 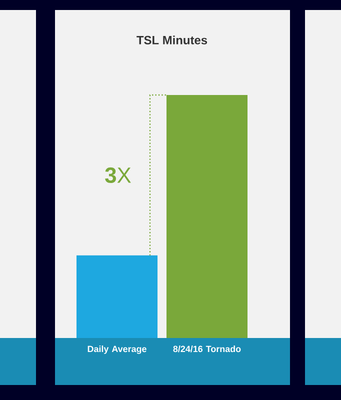 I want to click on annotation: 3X, so click(x=118, y=175).